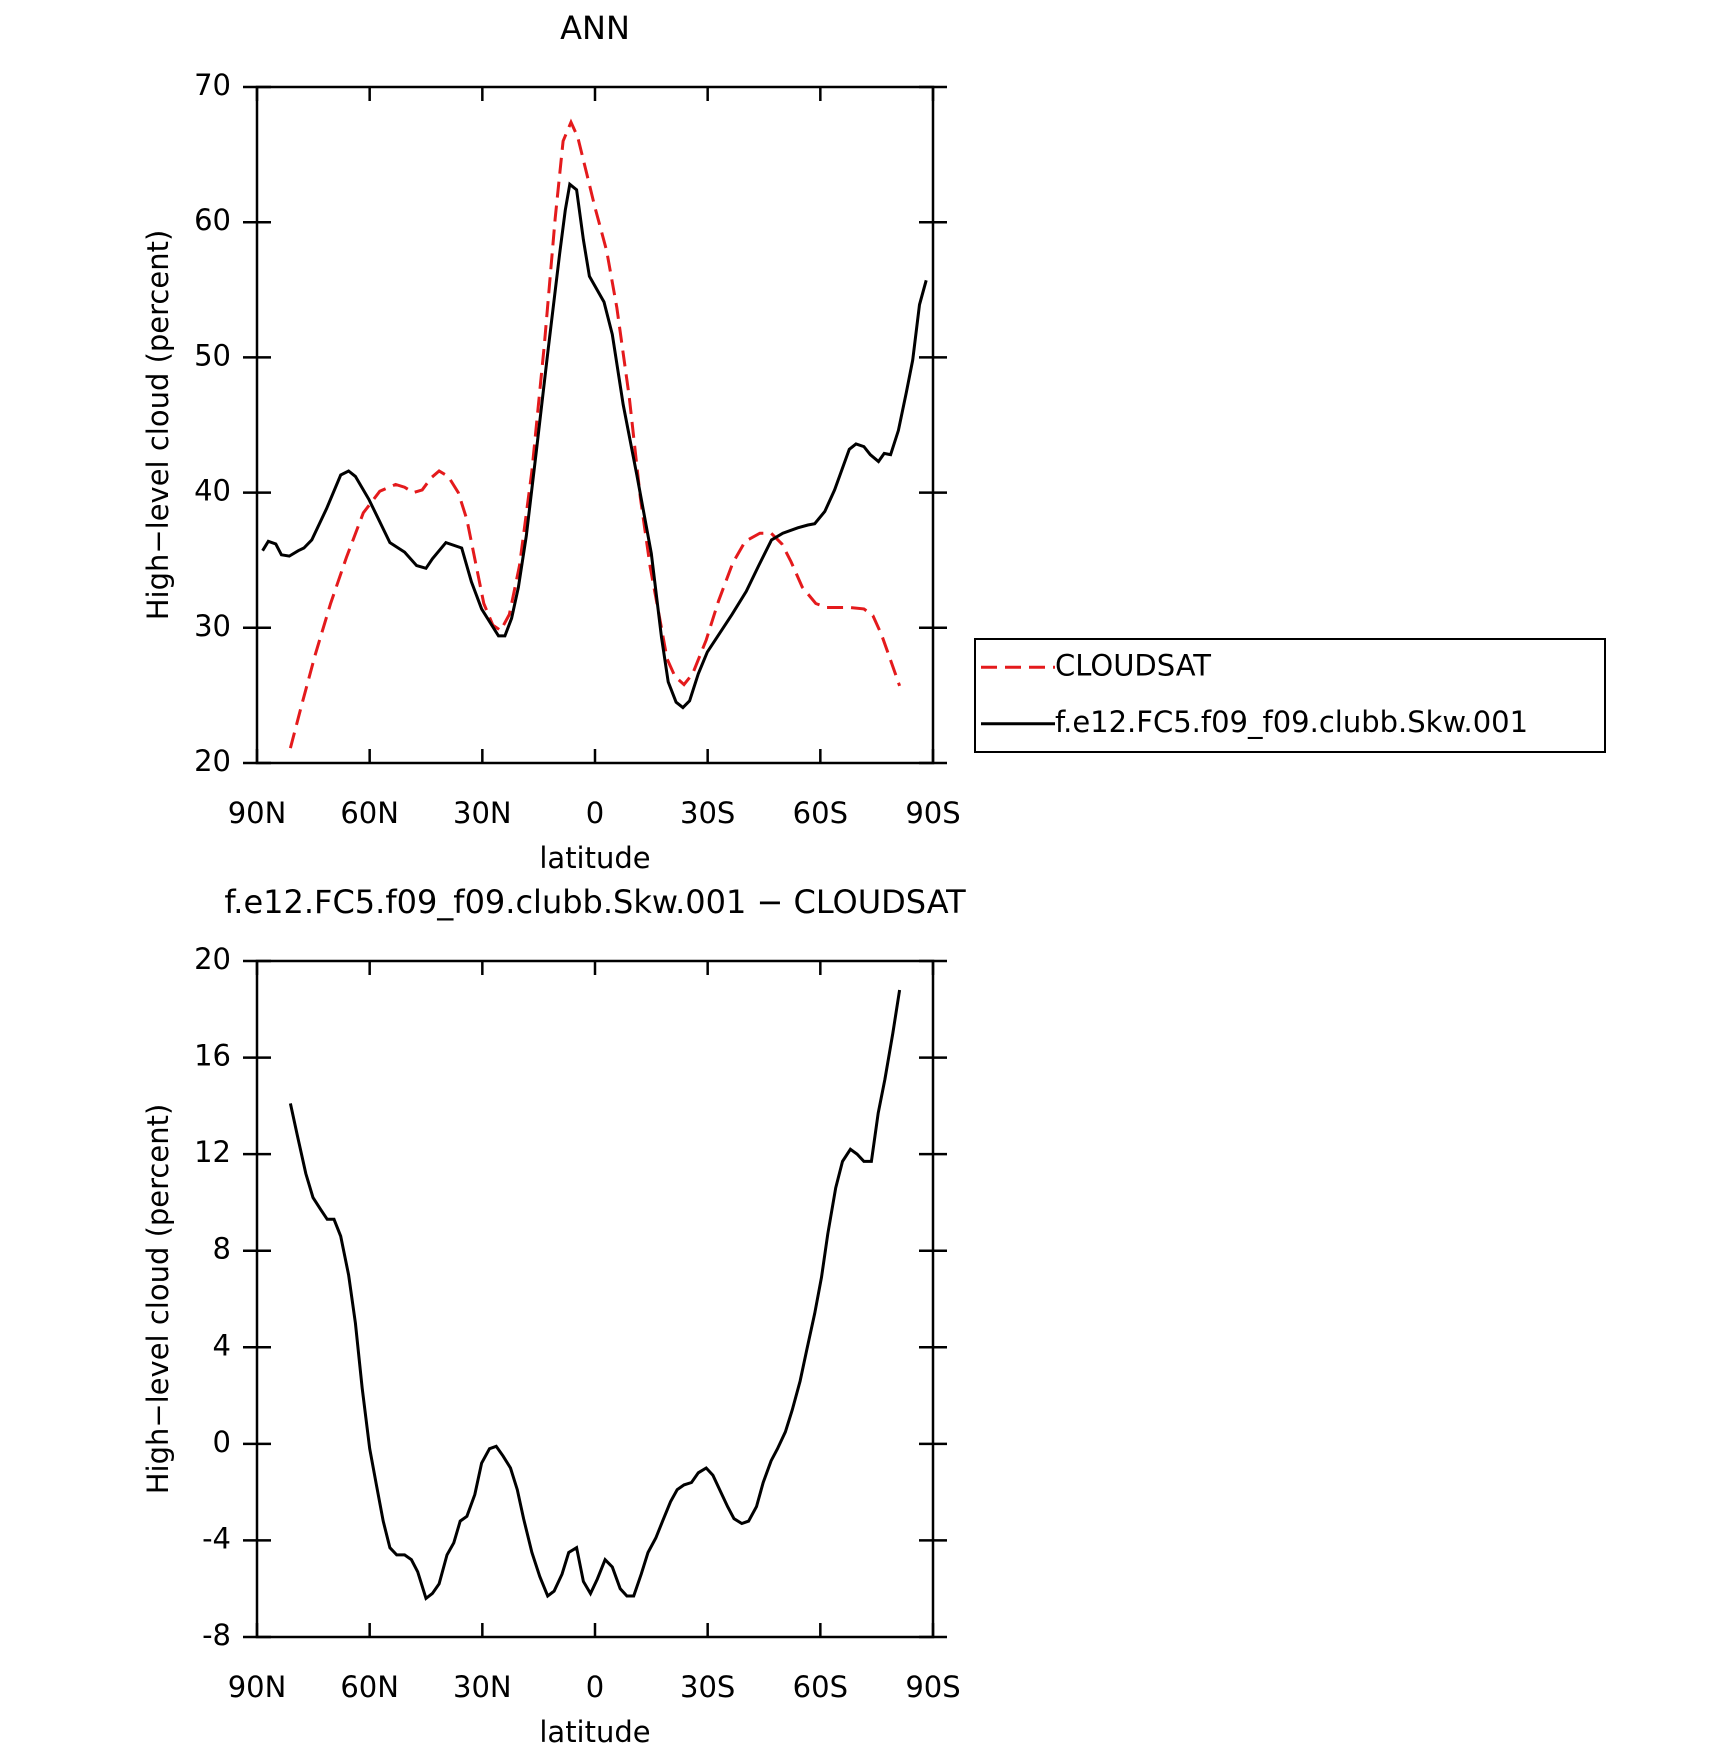 The height and width of the screenshot is (1751, 1710). I want to click on y-tick-label: 30, so click(212, 626).